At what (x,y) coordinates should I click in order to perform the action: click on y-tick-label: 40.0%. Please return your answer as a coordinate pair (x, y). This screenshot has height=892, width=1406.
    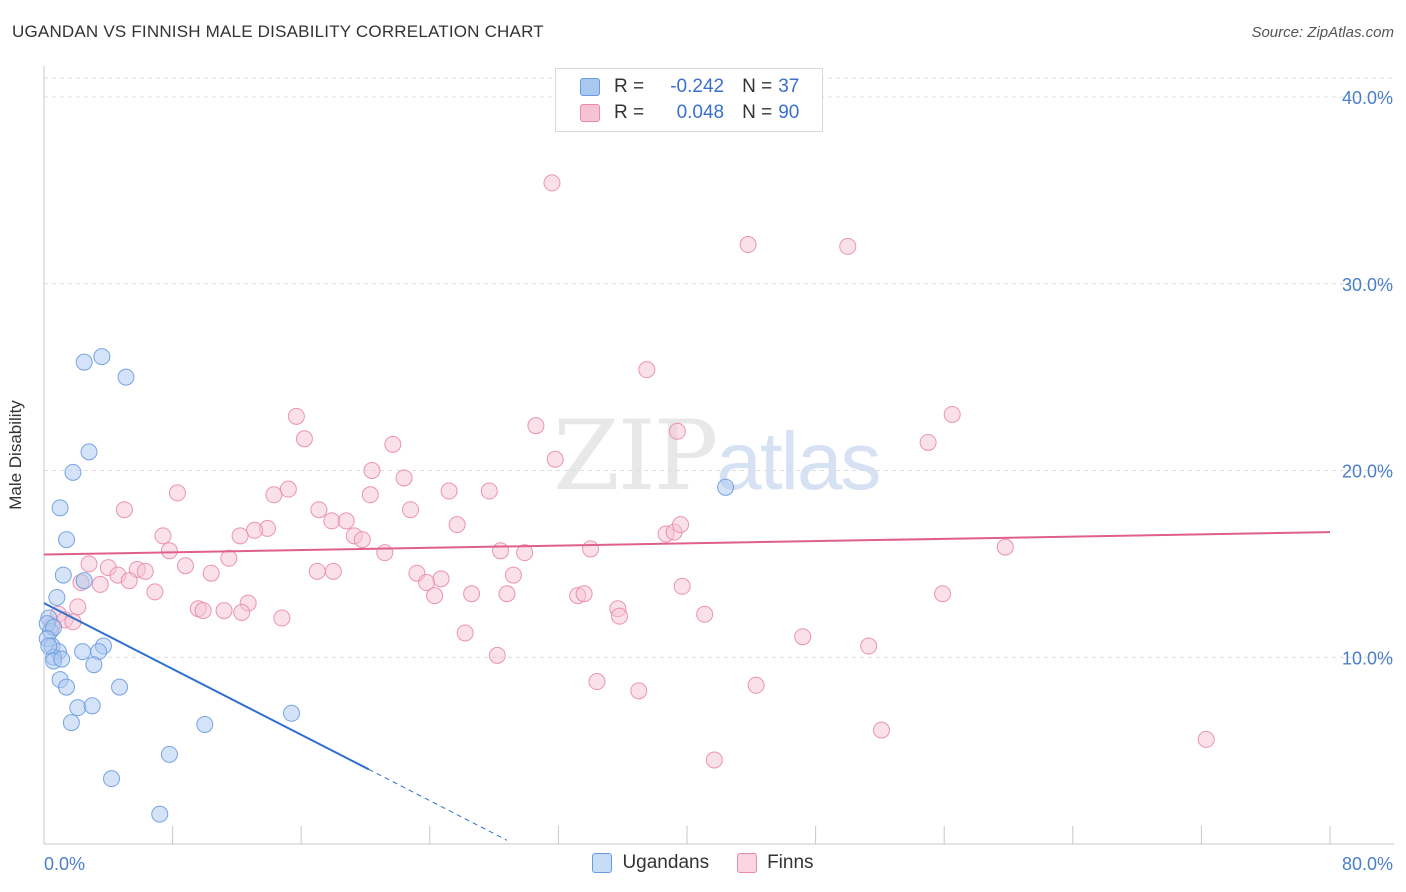
    Looking at the image, I should click on (1367, 98).